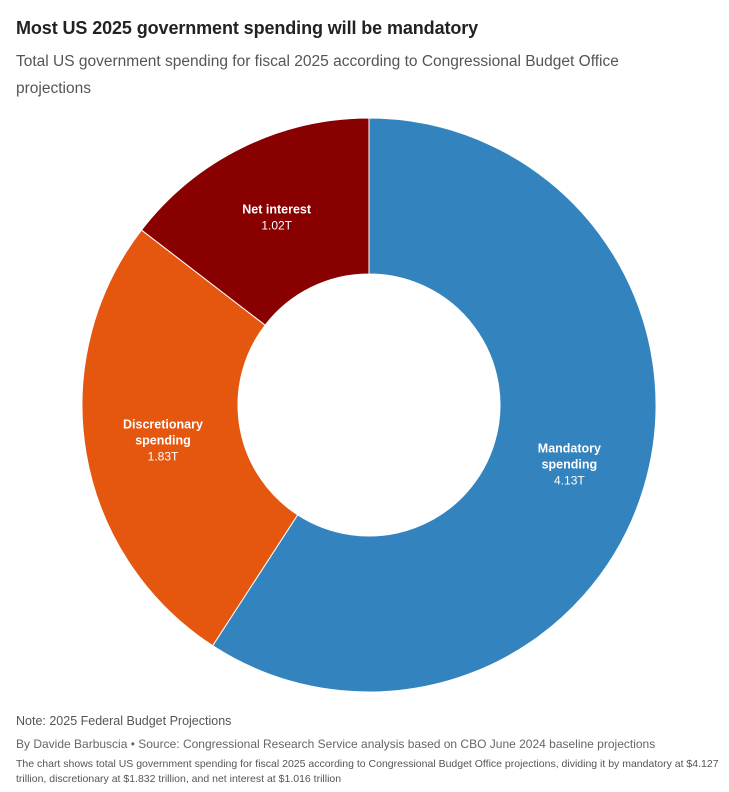  I want to click on slice-label-1-1: spending, so click(163, 440).